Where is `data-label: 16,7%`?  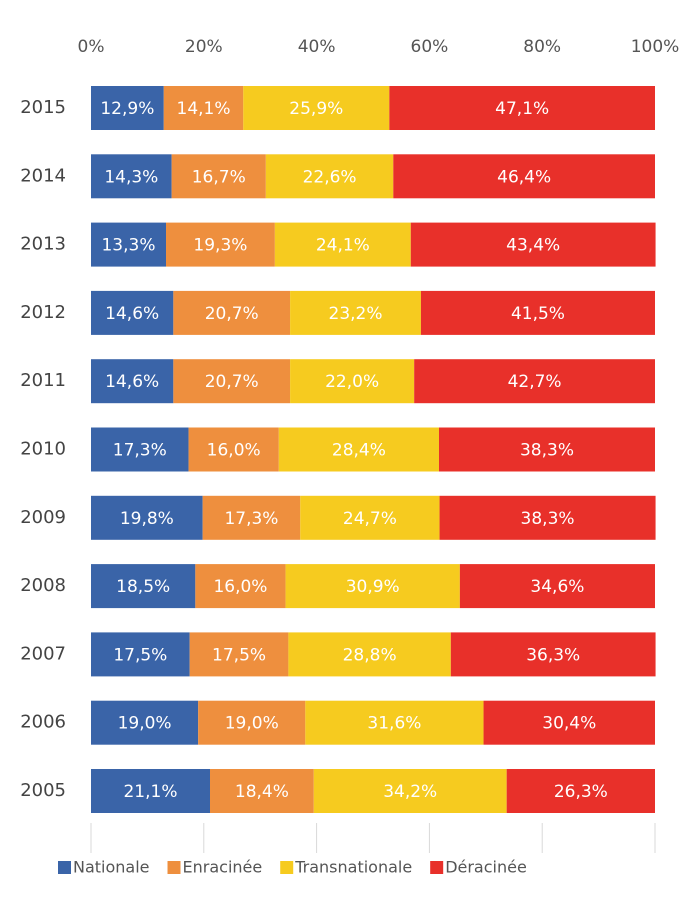
data-label: 16,7% is located at coordinates (219, 177).